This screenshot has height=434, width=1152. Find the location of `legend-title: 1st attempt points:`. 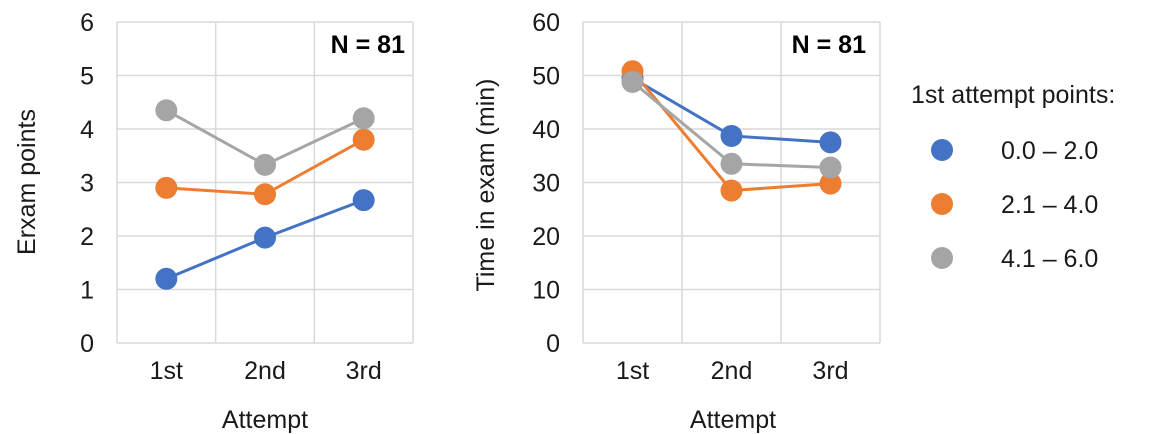

legend-title: 1st attempt points: is located at coordinates (1013, 95).